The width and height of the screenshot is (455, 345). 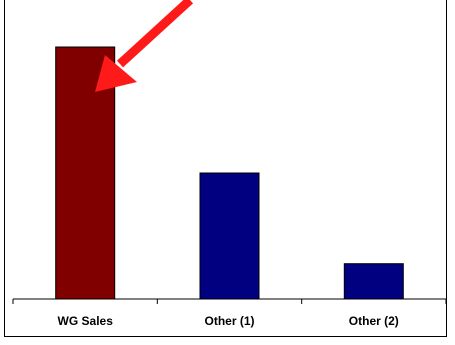 What do you see at coordinates (155, 34) in the screenshot?
I see `arrow-shaft` at bounding box center [155, 34].